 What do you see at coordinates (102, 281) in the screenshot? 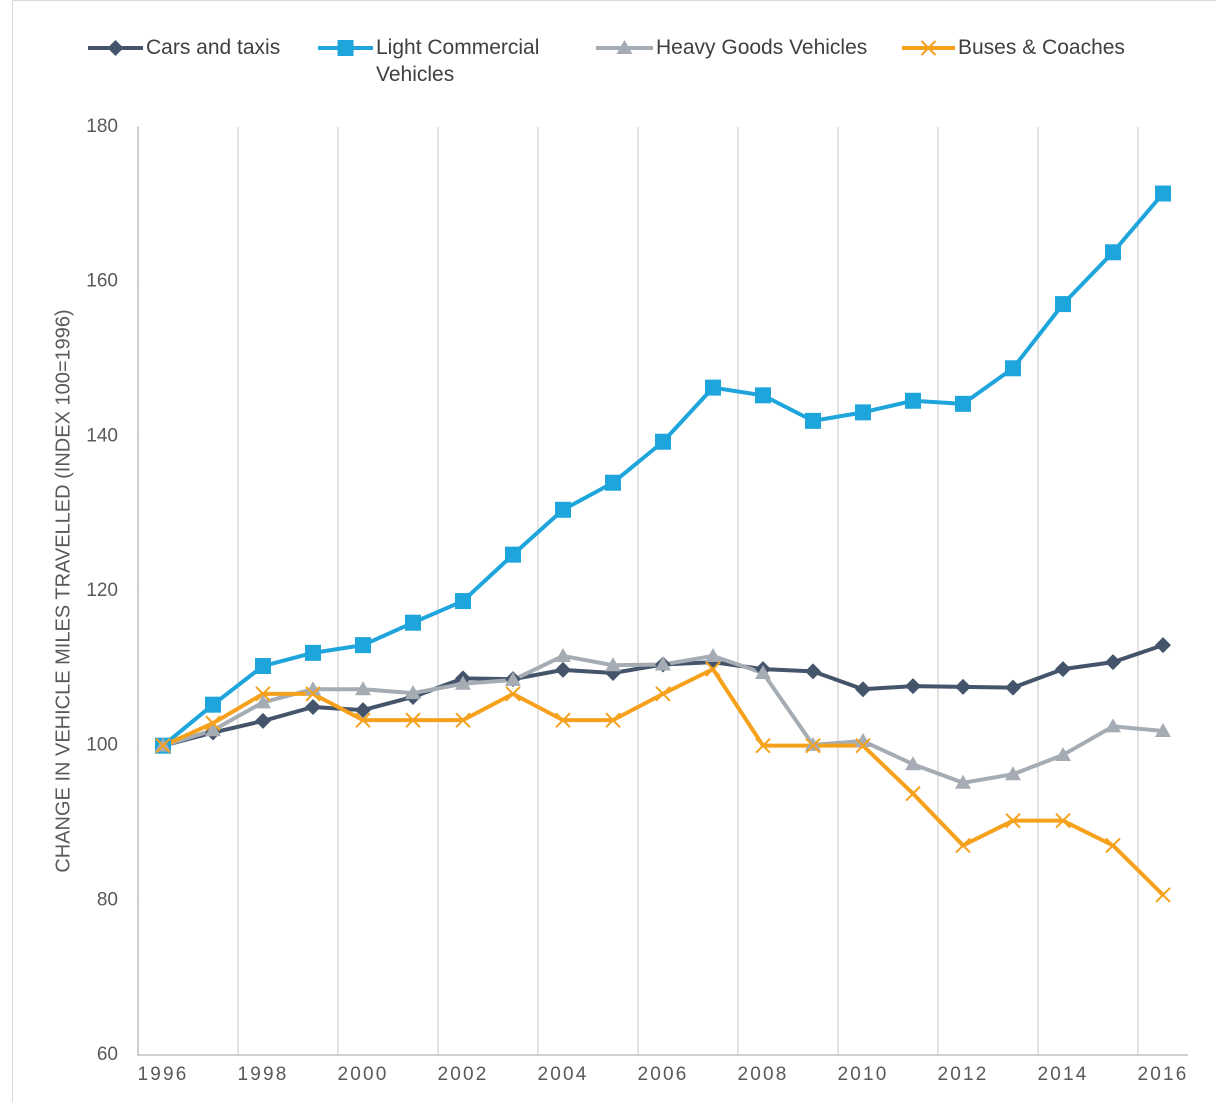
I see `y-tick-label: 160` at bounding box center [102, 281].